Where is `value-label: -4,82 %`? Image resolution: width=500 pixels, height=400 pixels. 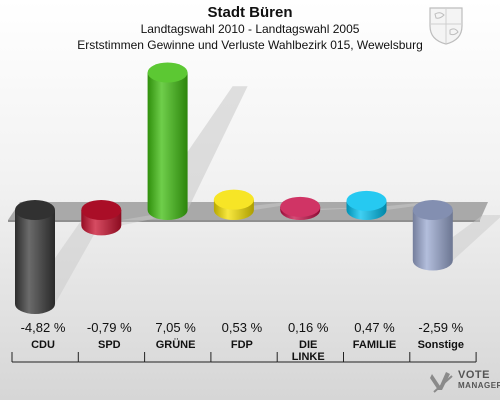
value-label: -4,82 % is located at coordinates (43, 327).